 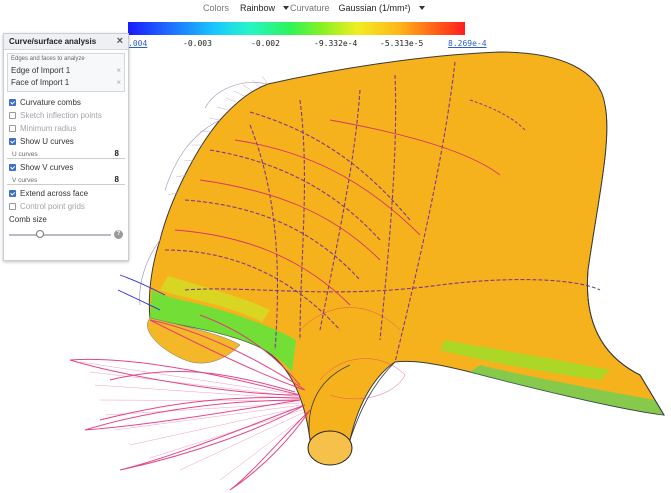 I want to click on selection-item: Edge of Import 1 ×, so click(x=66, y=70).